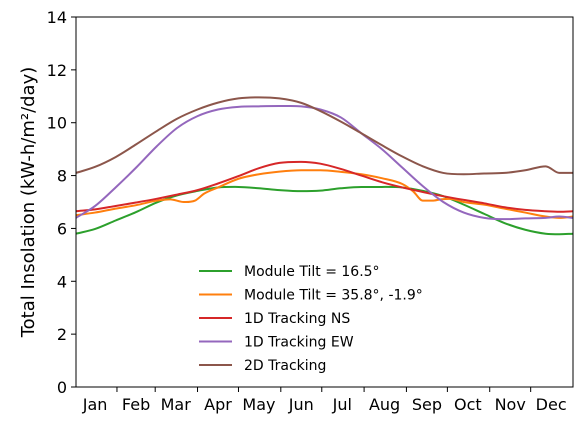 This screenshot has width=581, height=423. I want to click on x-tick-label: May, so click(258, 404).